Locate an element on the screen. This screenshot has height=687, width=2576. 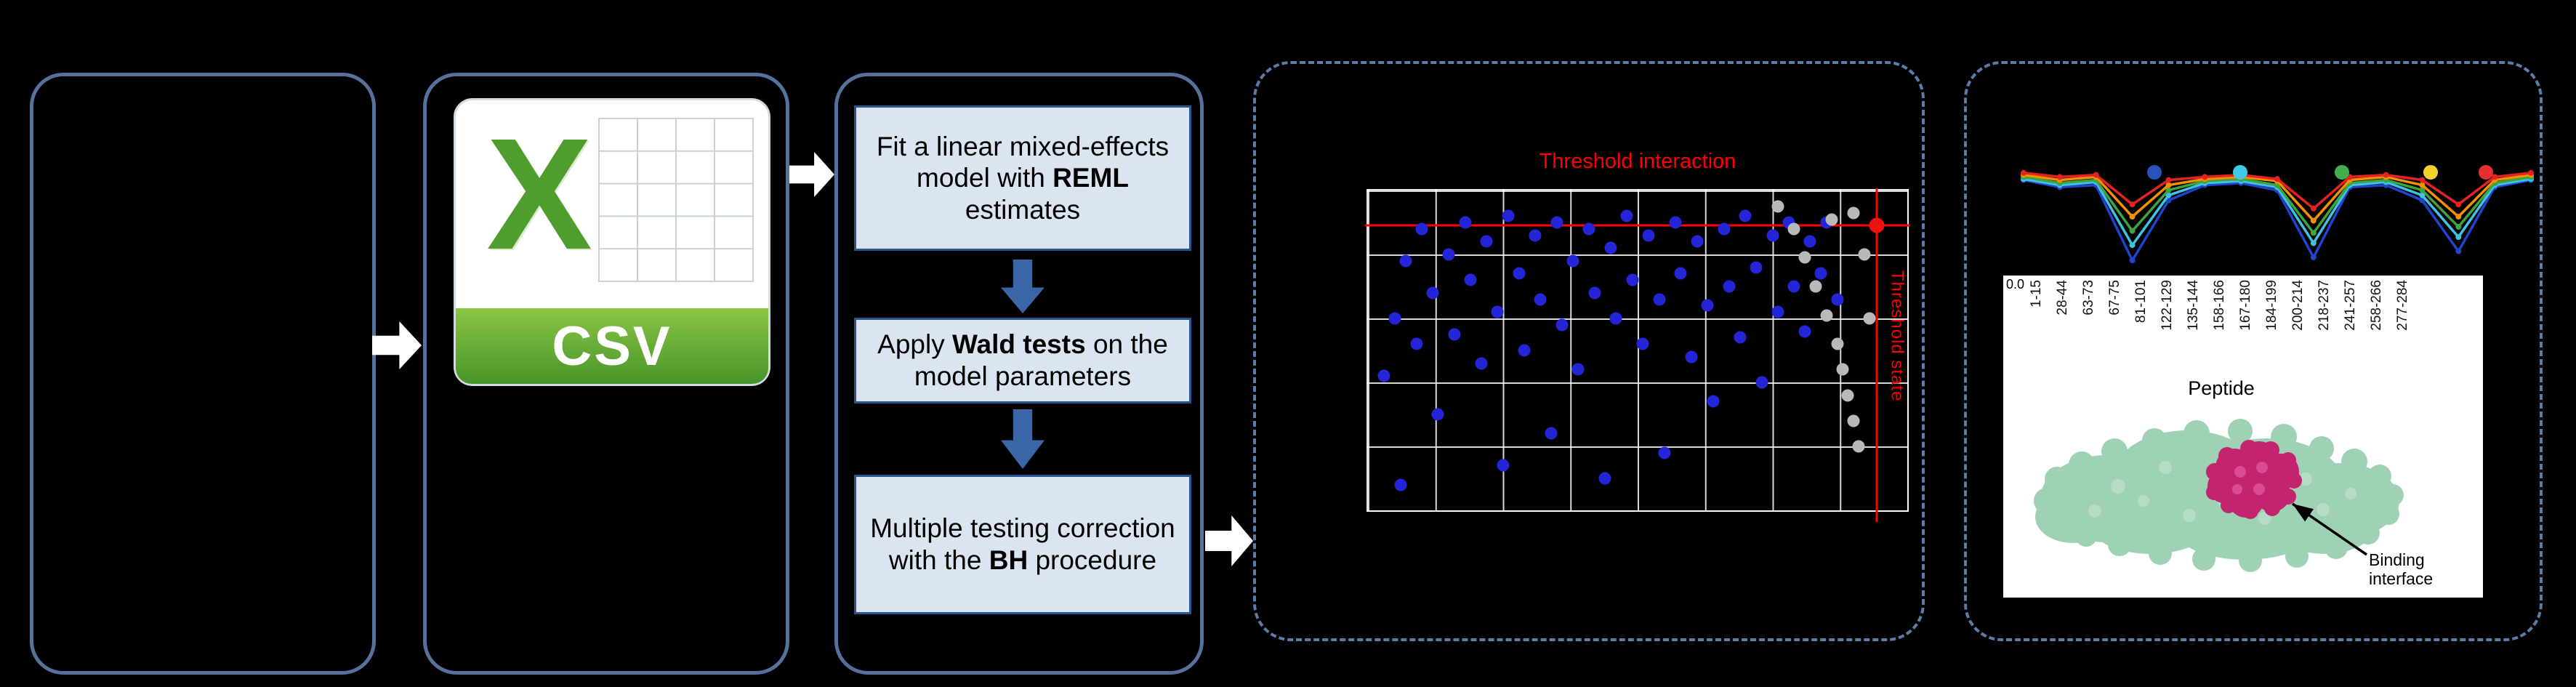
peptide-tick-label: 158-166 is located at coordinates (2219, 305).